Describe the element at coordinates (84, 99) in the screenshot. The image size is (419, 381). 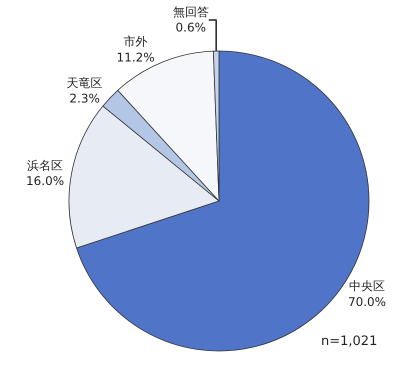
I see `data-label: 2.3%` at that location.